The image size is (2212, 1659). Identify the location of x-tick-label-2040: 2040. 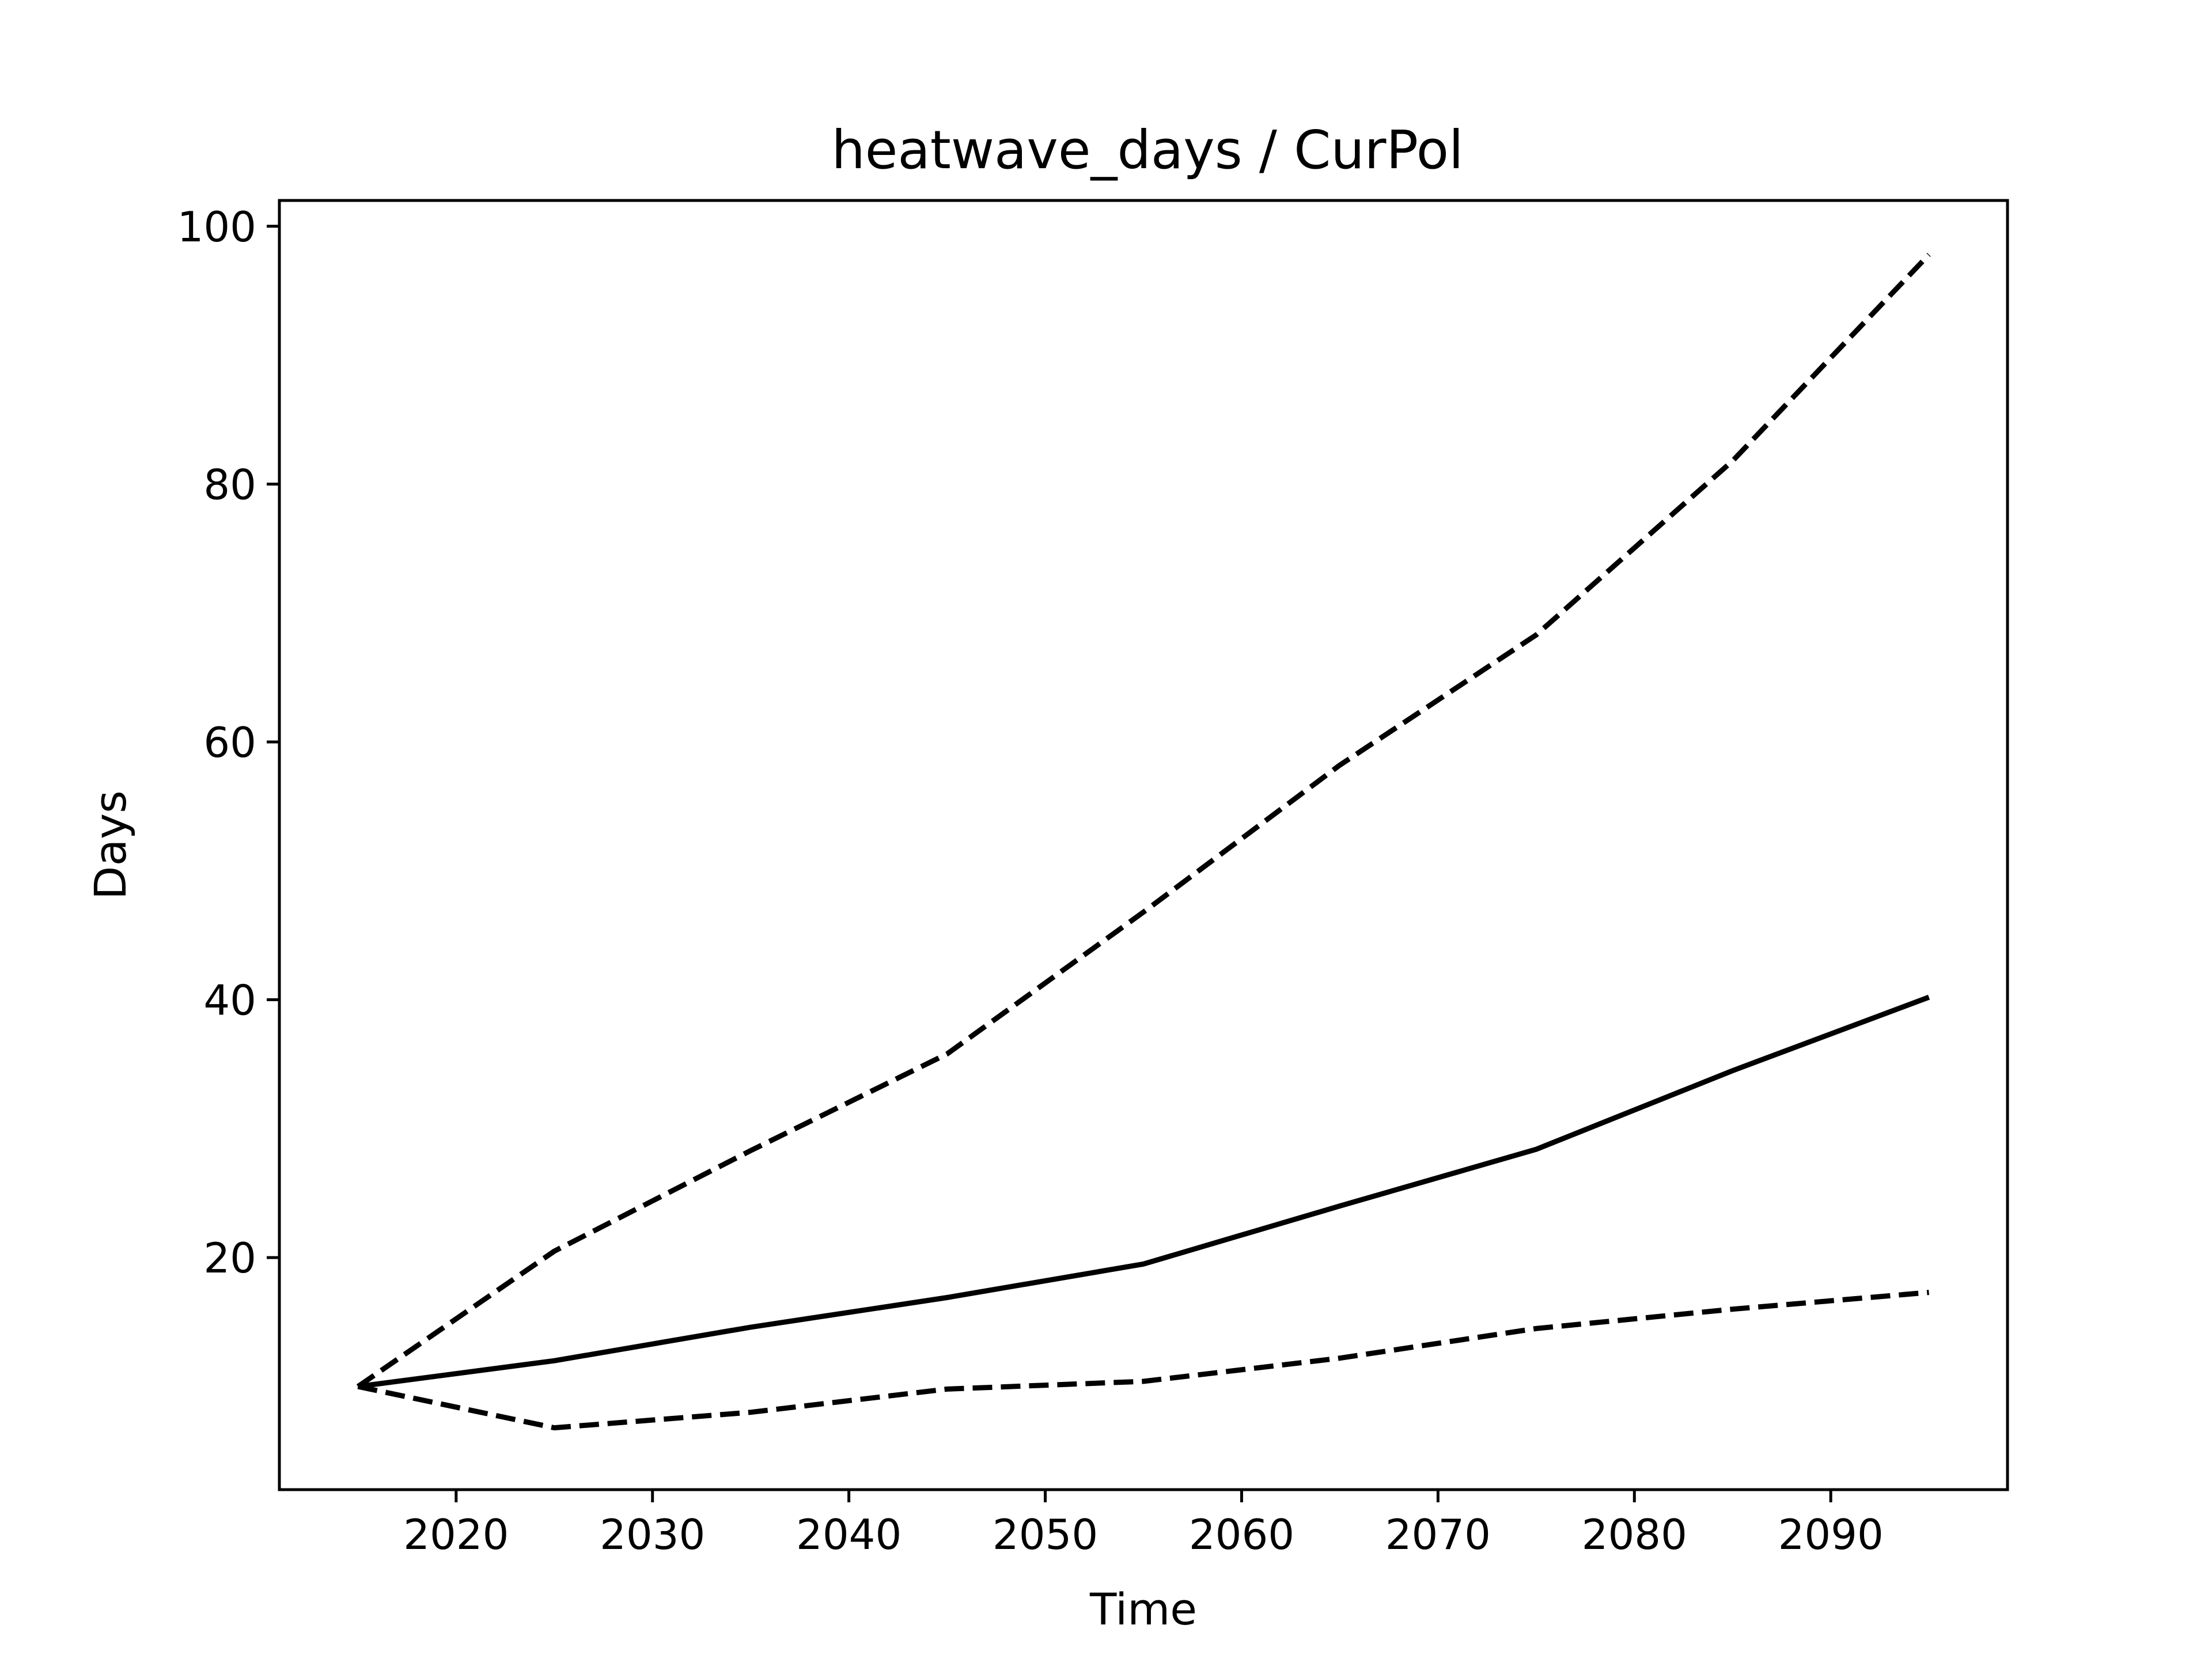
(849, 1534).